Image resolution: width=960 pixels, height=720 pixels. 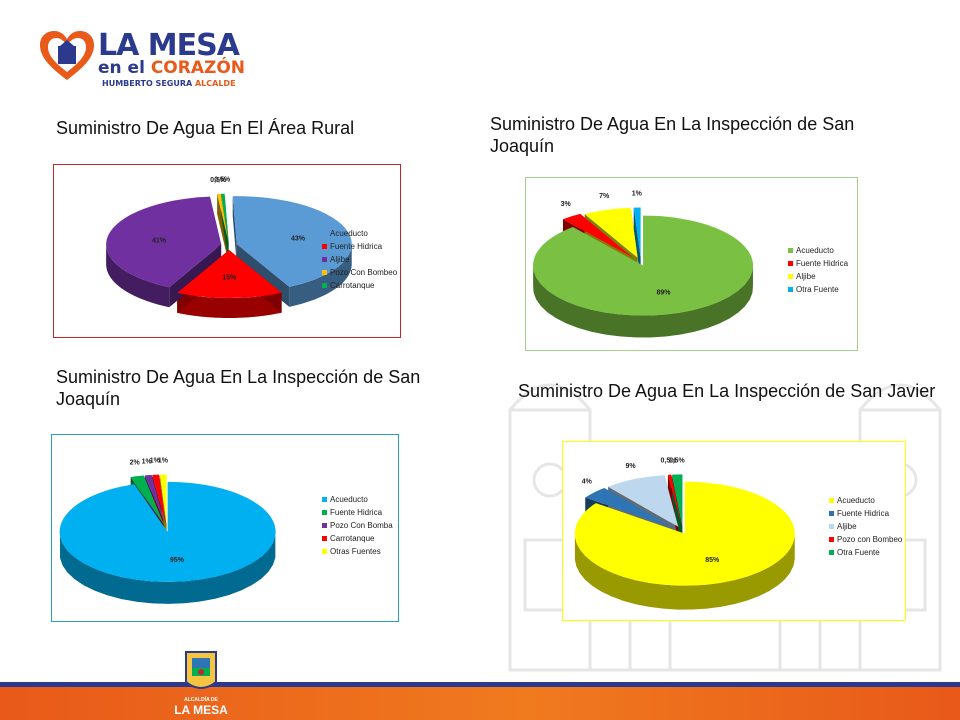 I want to click on pie-svg: 43% 15% 41% 0,5%0,5%, so click(x=229, y=248).